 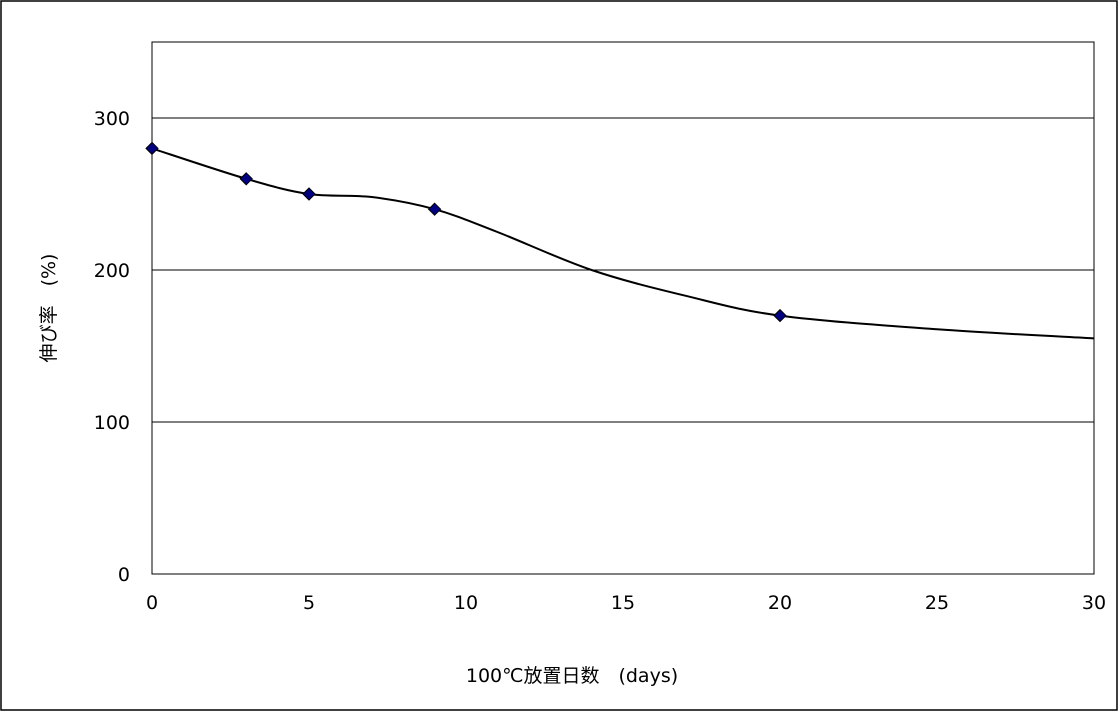 What do you see at coordinates (466, 603) in the screenshot?
I see `x-tick-label: 10` at bounding box center [466, 603].